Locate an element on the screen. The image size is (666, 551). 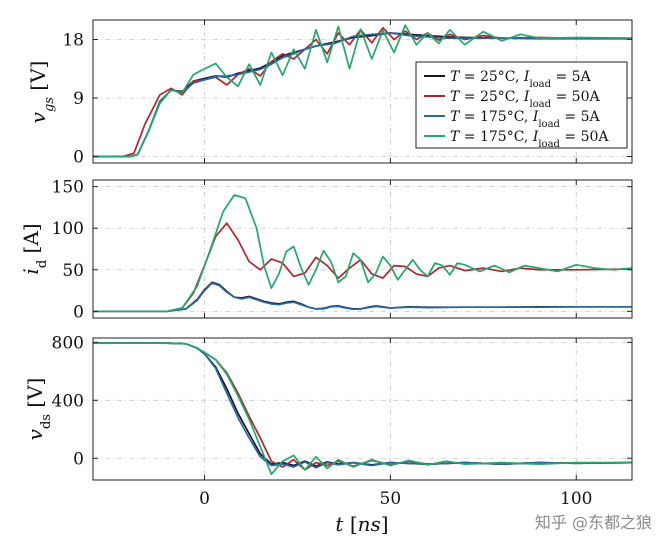
watermark-text: 知乎 @东都之狼 is located at coordinates (593, 522).